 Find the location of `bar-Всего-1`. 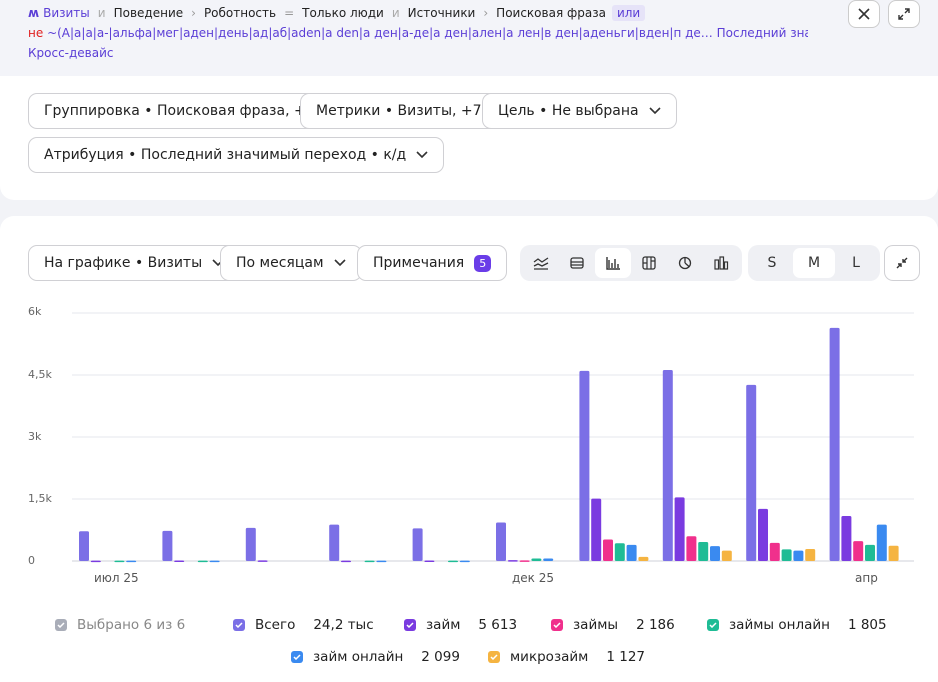

bar-Всего-1 is located at coordinates (167, 545).